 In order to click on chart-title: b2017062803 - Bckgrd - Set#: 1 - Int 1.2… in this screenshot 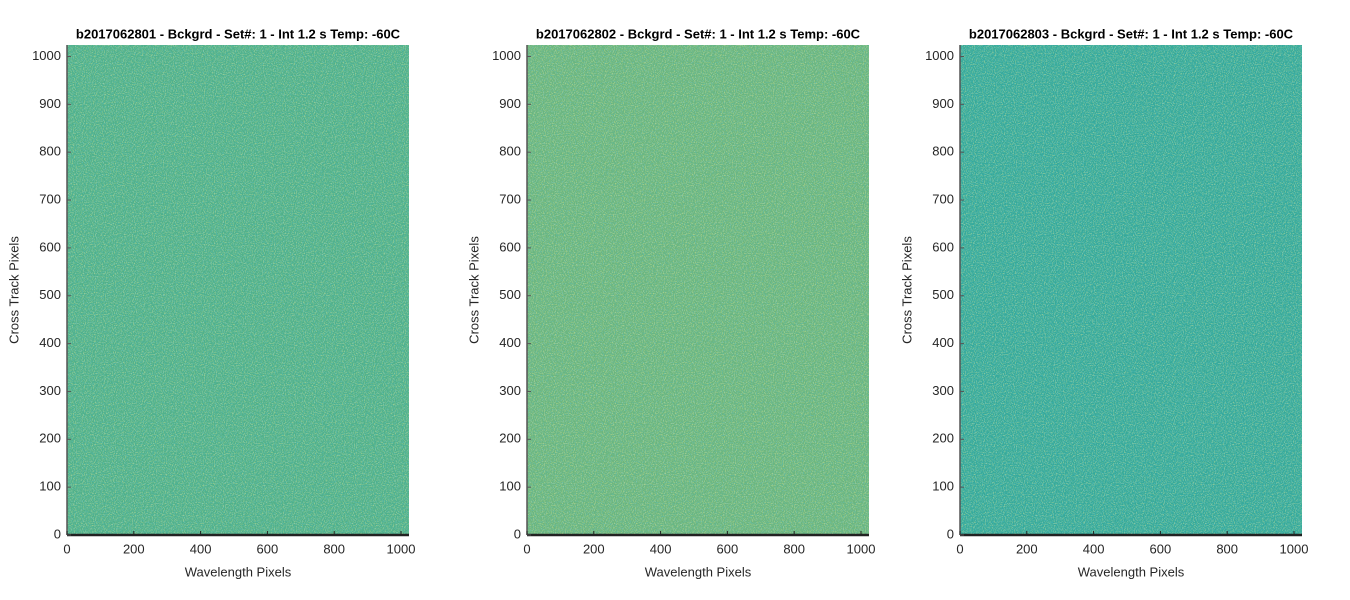, I will do `click(1131, 33)`.